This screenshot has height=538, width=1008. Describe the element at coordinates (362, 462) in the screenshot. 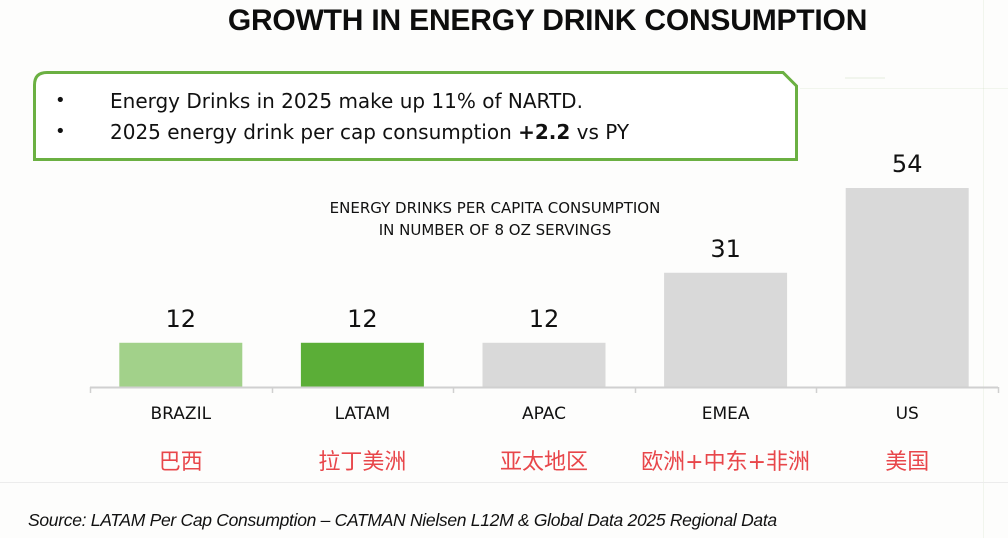

I see `x-tick-label-chinese: 拉丁美洲` at that location.